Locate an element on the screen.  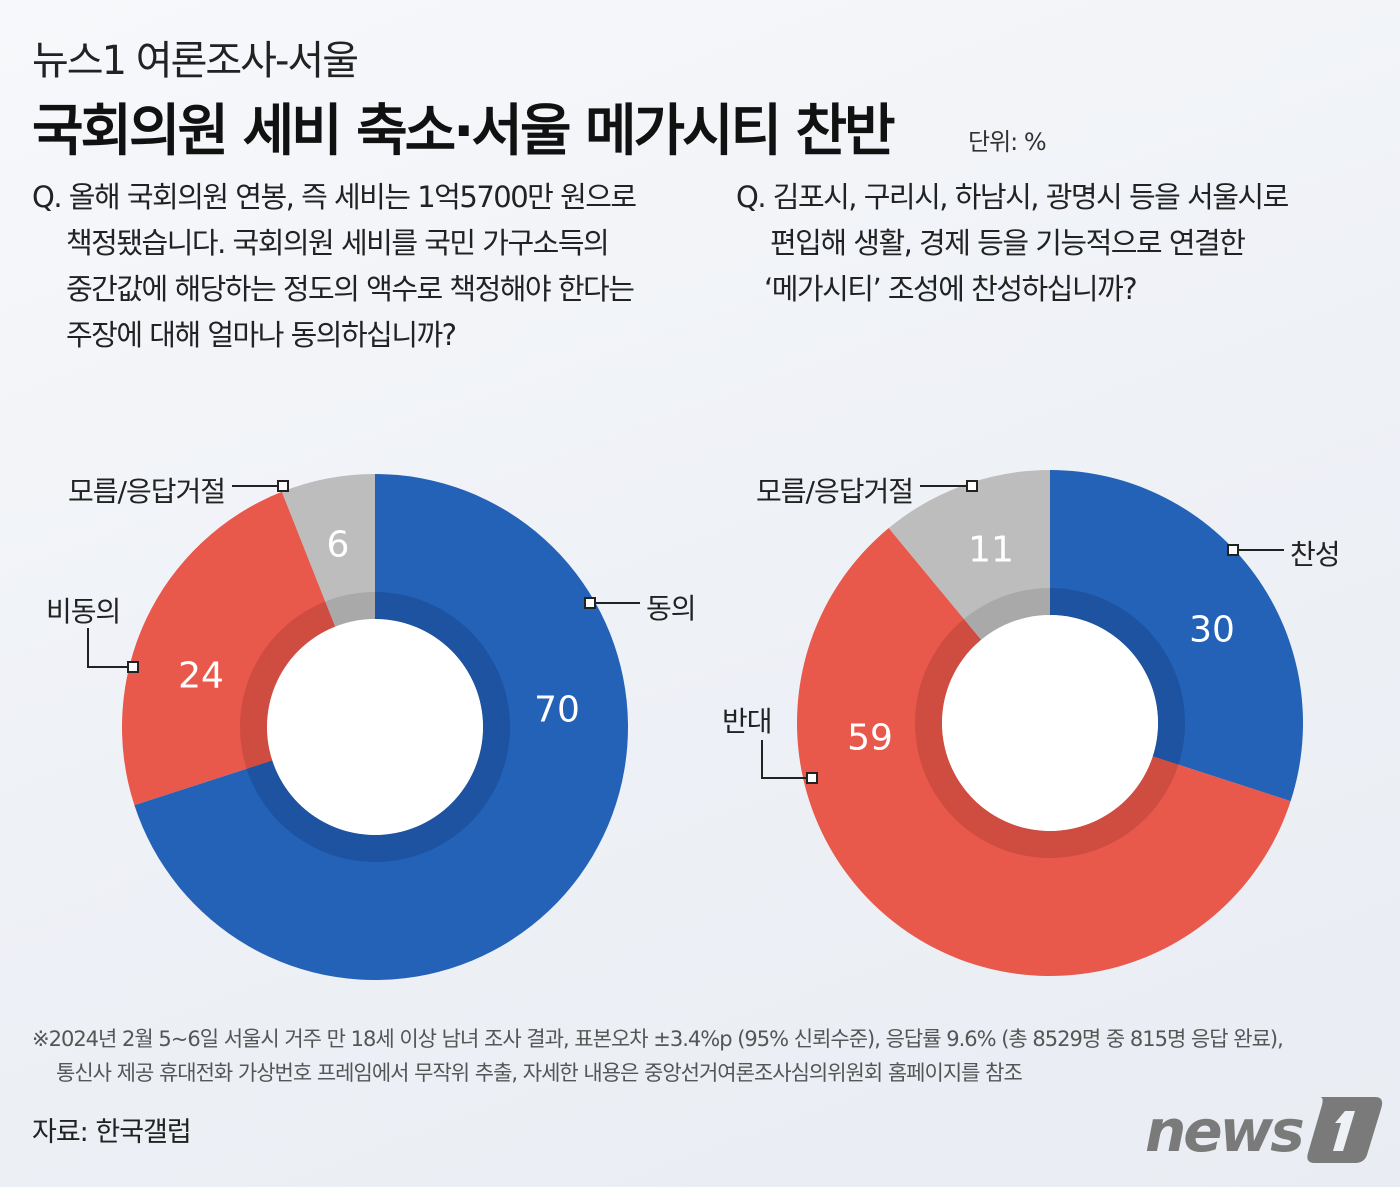
legend-label-agree: 동의 is located at coordinates (671, 608).